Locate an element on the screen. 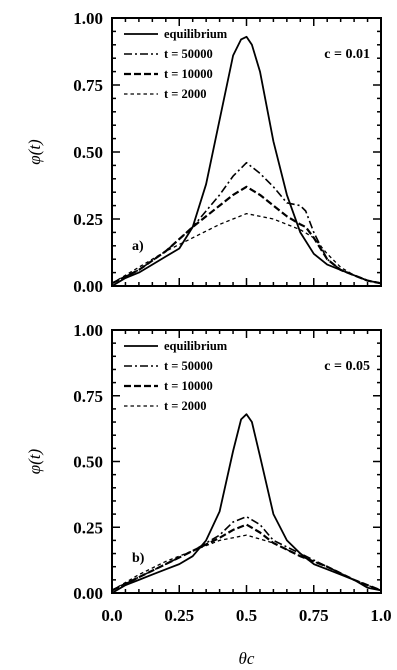  x-tick-label: 1.0 is located at coordinates (380, 615).